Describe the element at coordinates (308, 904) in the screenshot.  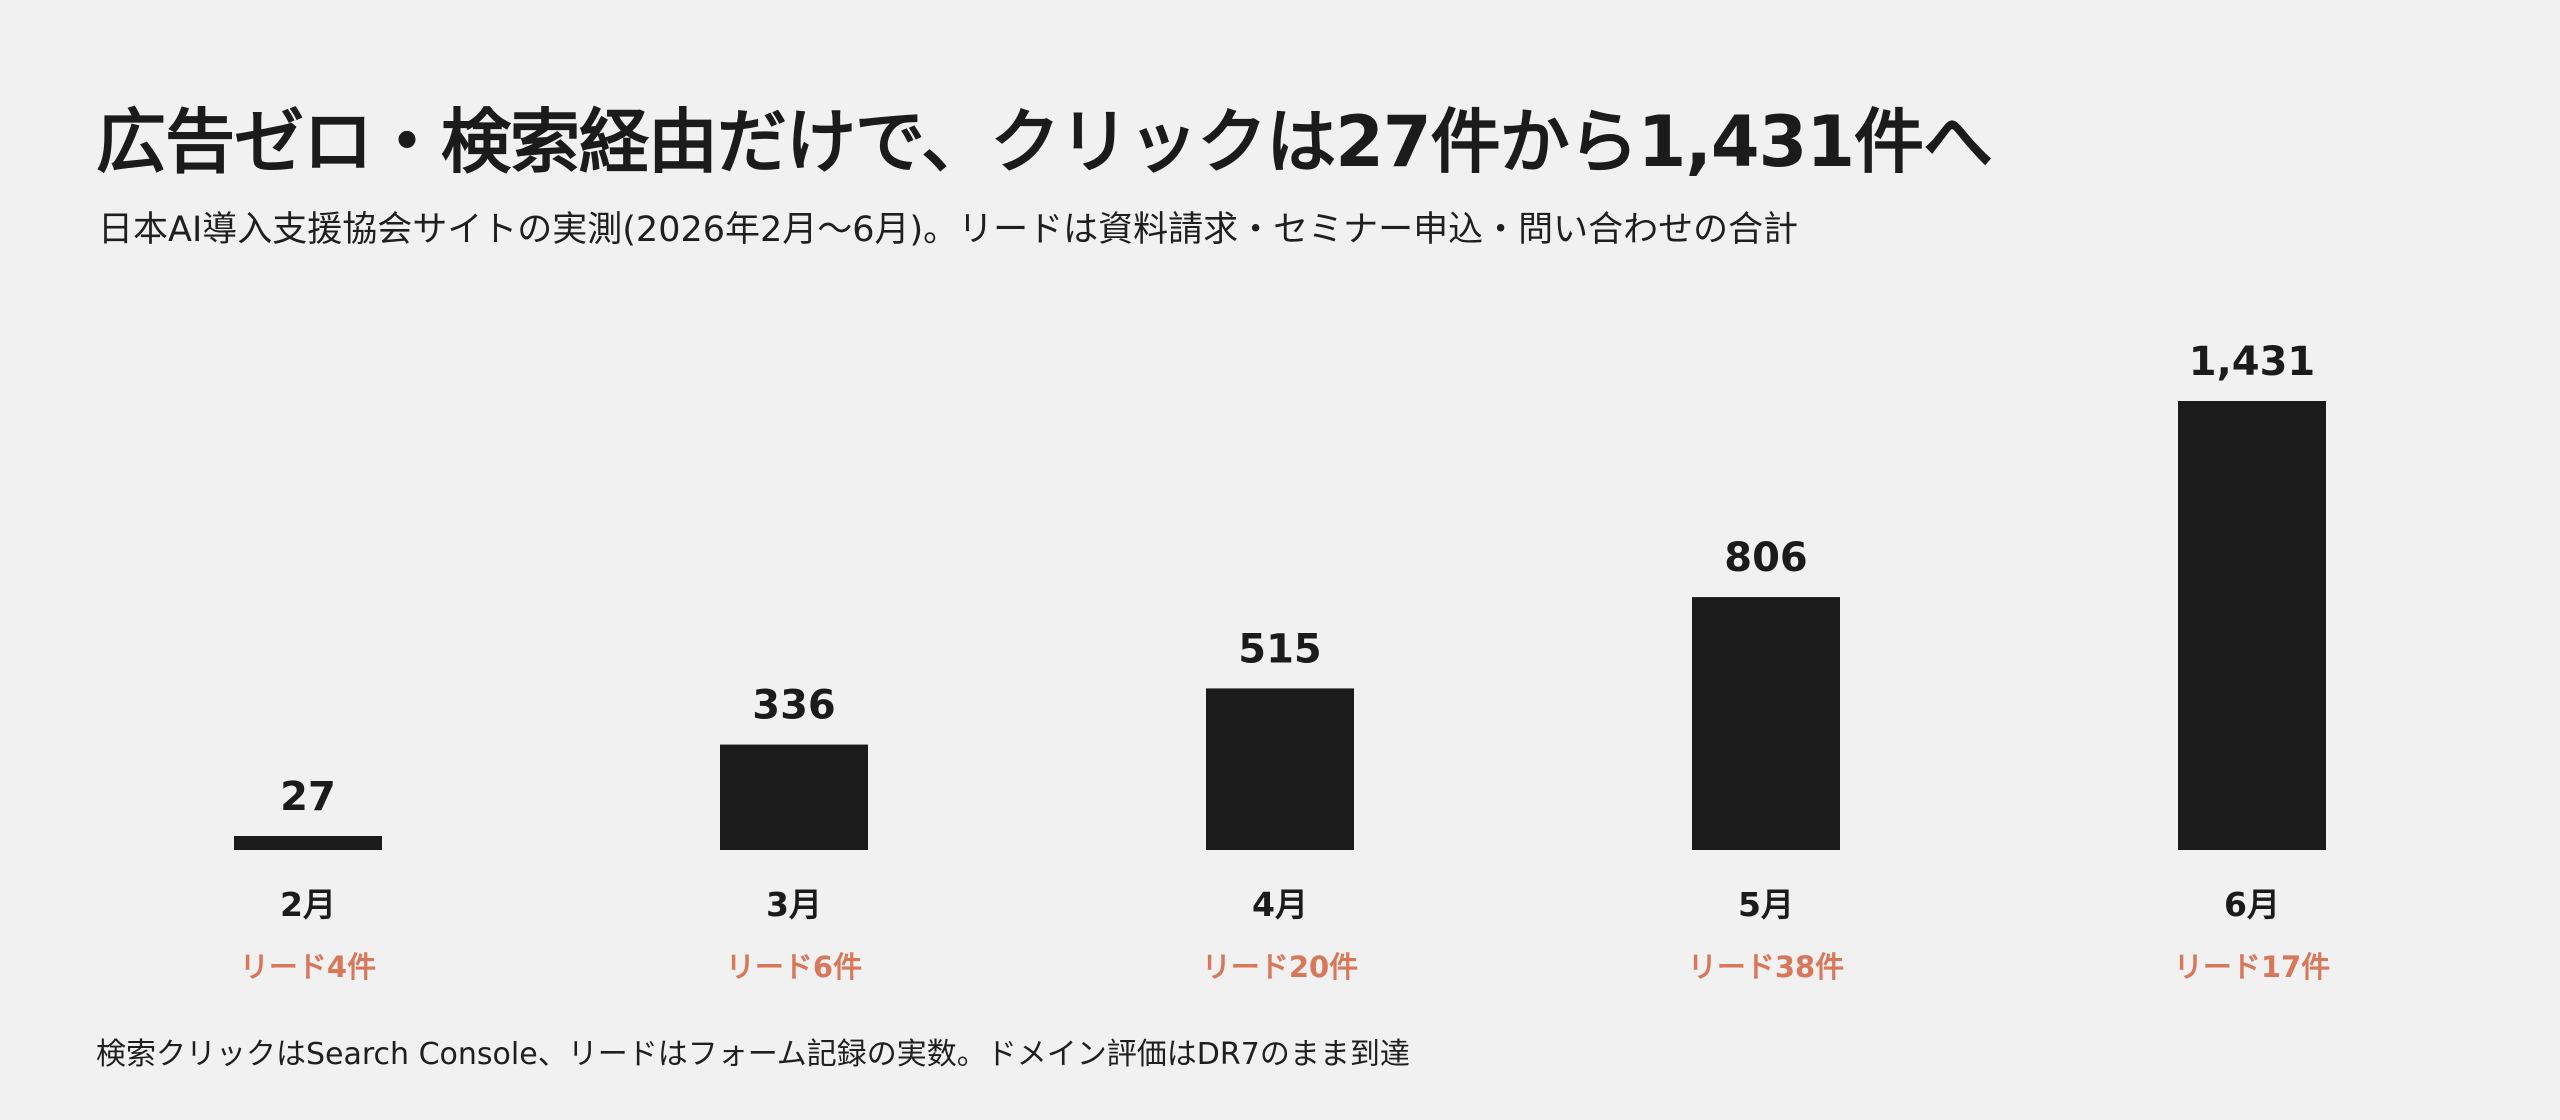
I see `x-tick-label: 2月` at that location.